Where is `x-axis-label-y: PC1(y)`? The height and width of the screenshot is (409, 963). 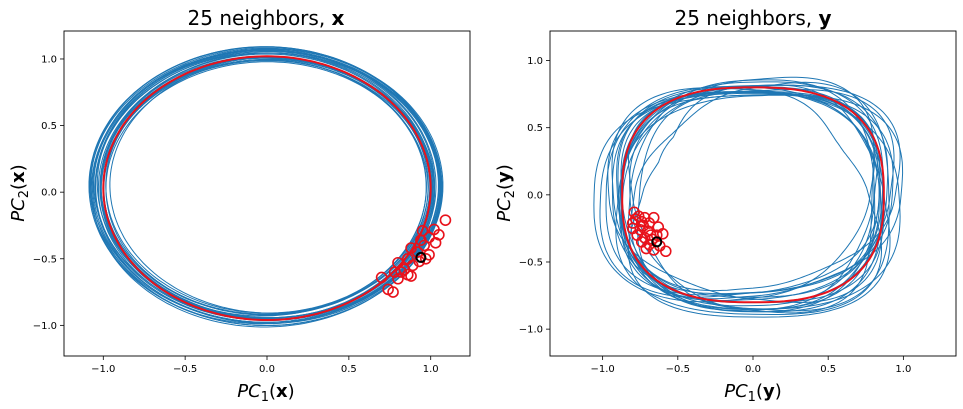
x-axis-label-y: PC1(y) is located at coordinates (753, 393).